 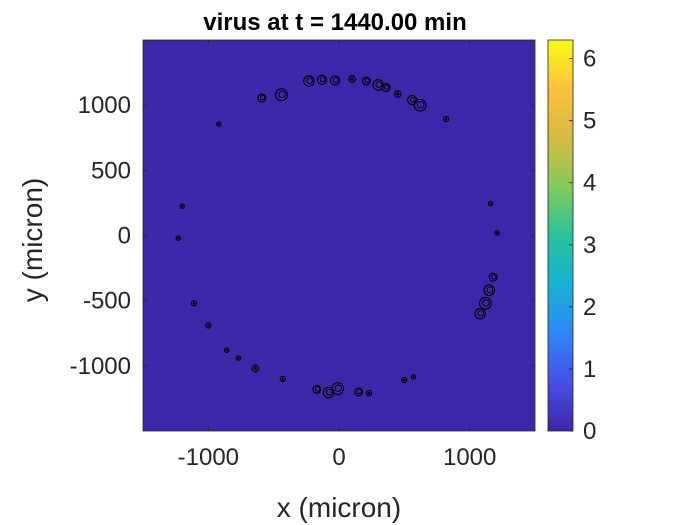 What do you see at coordinates (589, 431) in the screenshot?
I see `colorbar-tick-label: 0` at bounding box center [589, 431].